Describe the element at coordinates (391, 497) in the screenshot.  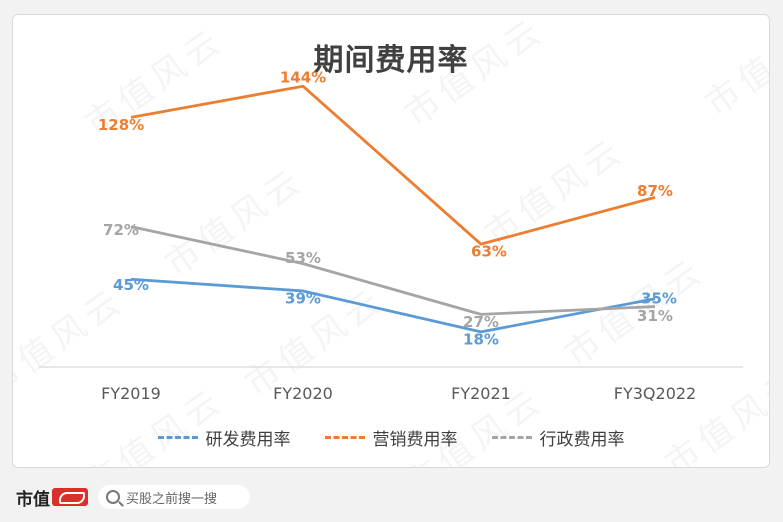
I see `footer-bar: 市值 买股之前搜一搜` at that location.